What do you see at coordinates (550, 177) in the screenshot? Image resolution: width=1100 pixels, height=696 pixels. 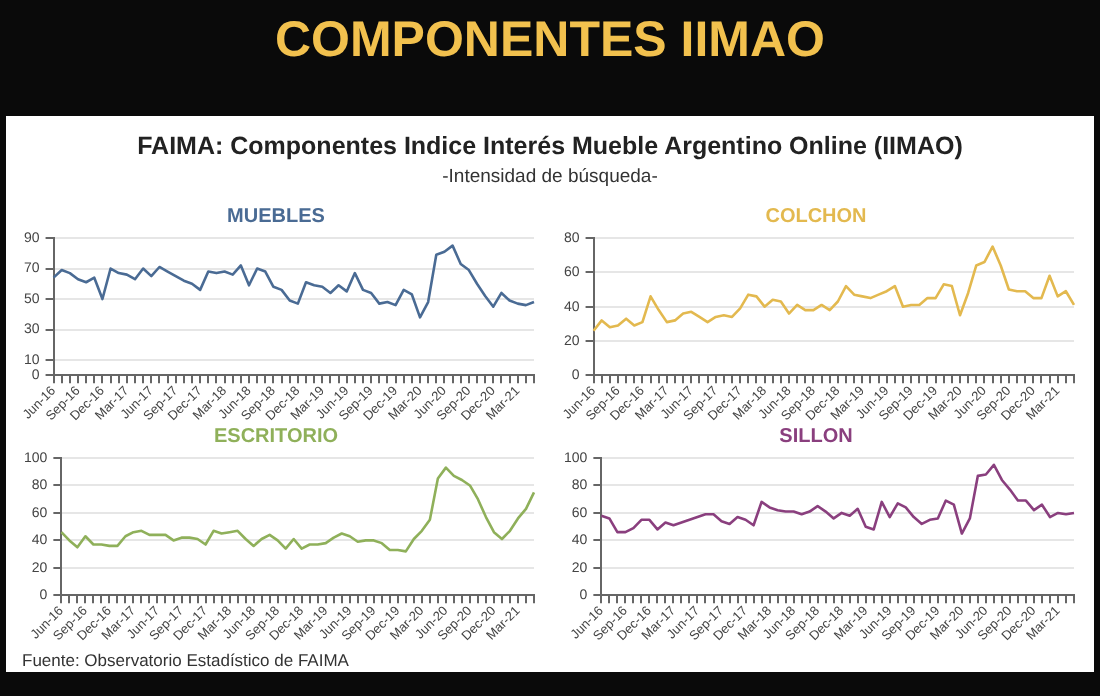 I see `text: -Intensidad de búsqueda-` at bounding box center [550, 177].